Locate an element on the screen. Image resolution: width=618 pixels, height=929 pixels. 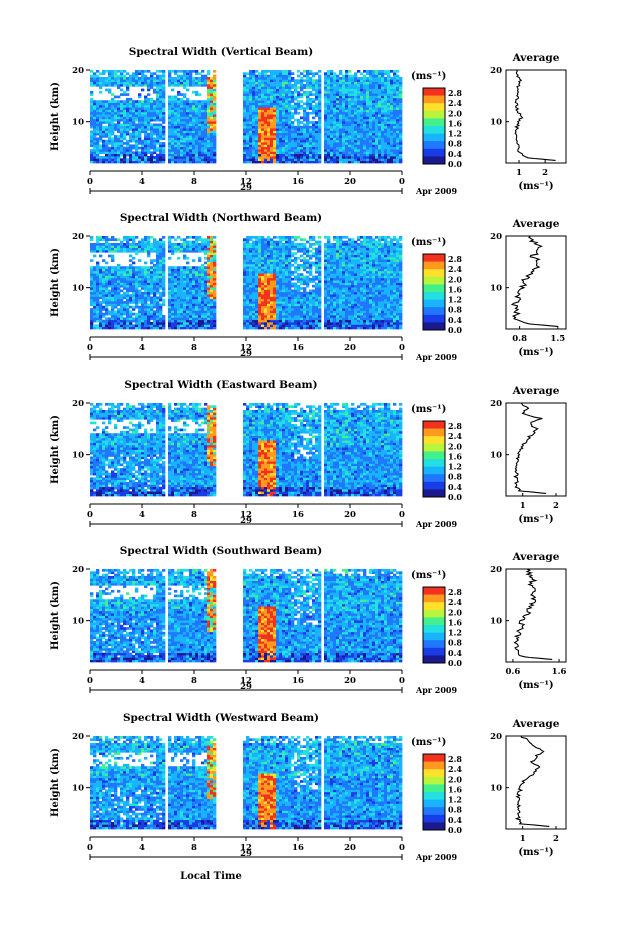
x-tick-label: 0 is located at coordinates (90, 182).